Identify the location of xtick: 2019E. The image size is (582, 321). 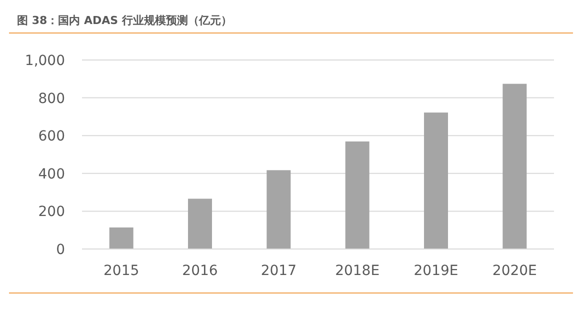
(436, 271).